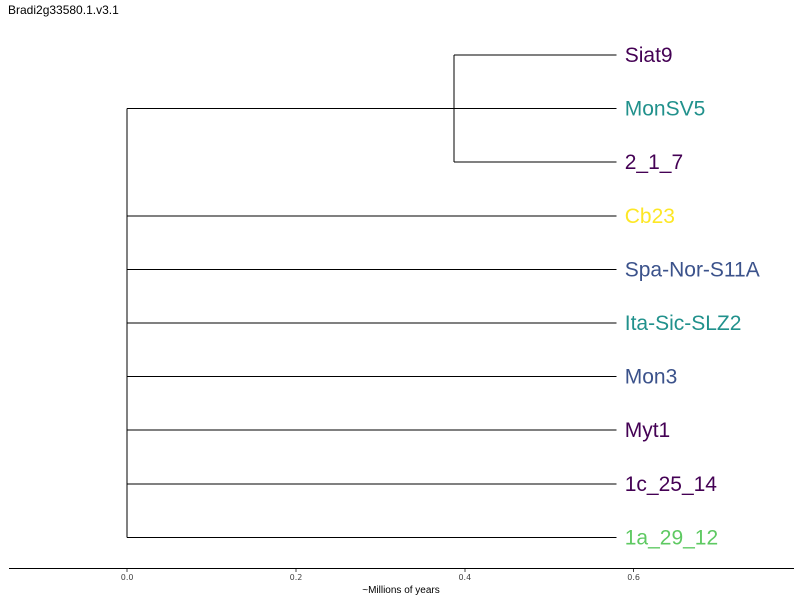 This screenshot has height=600, width=800. I want to click on x-tick-label-3: 0.6, so click(633, 577).